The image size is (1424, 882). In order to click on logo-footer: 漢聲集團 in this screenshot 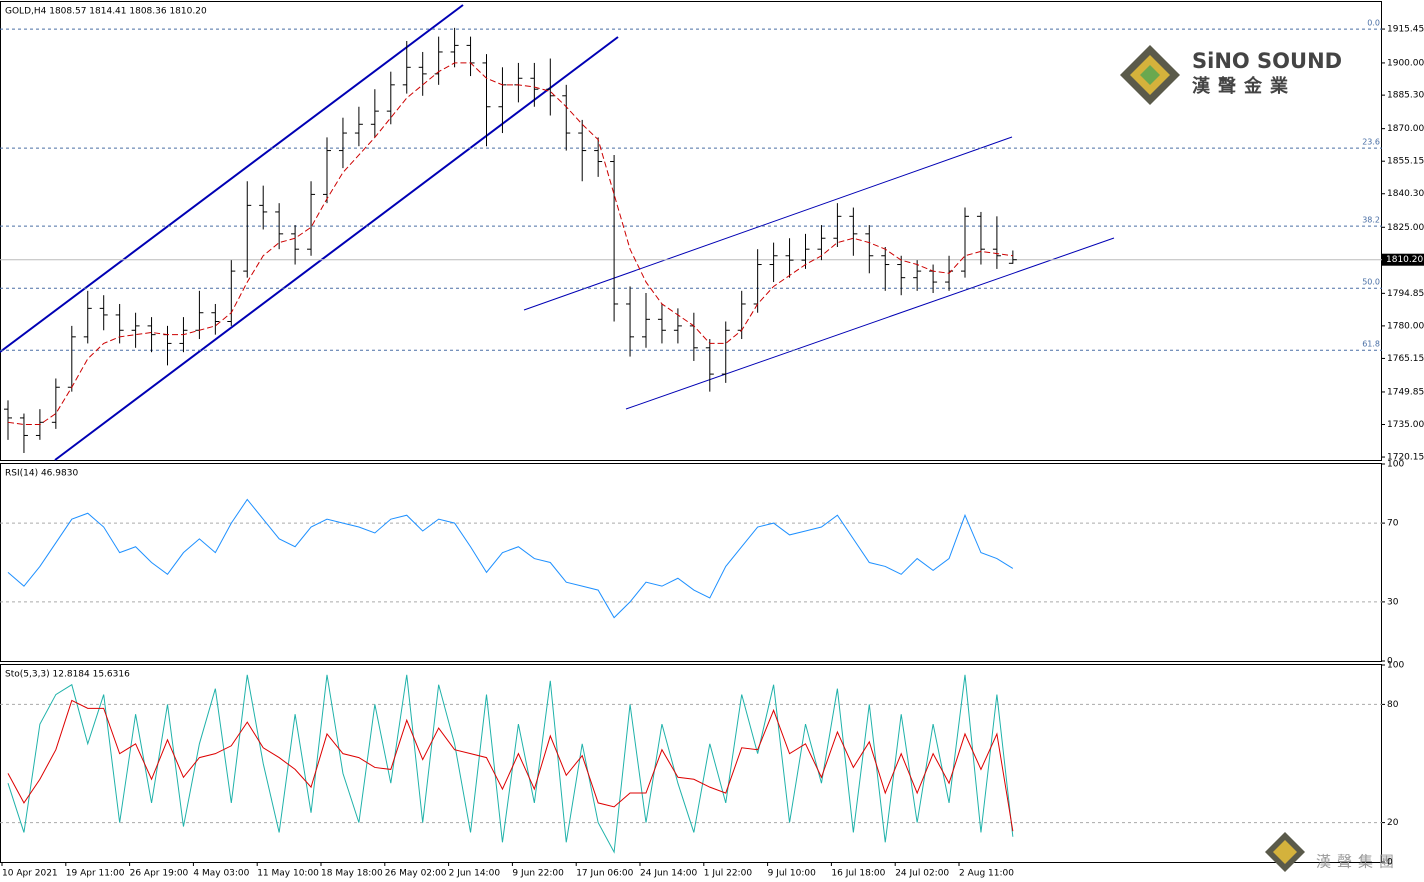, I will do `click(1358, 862)`.